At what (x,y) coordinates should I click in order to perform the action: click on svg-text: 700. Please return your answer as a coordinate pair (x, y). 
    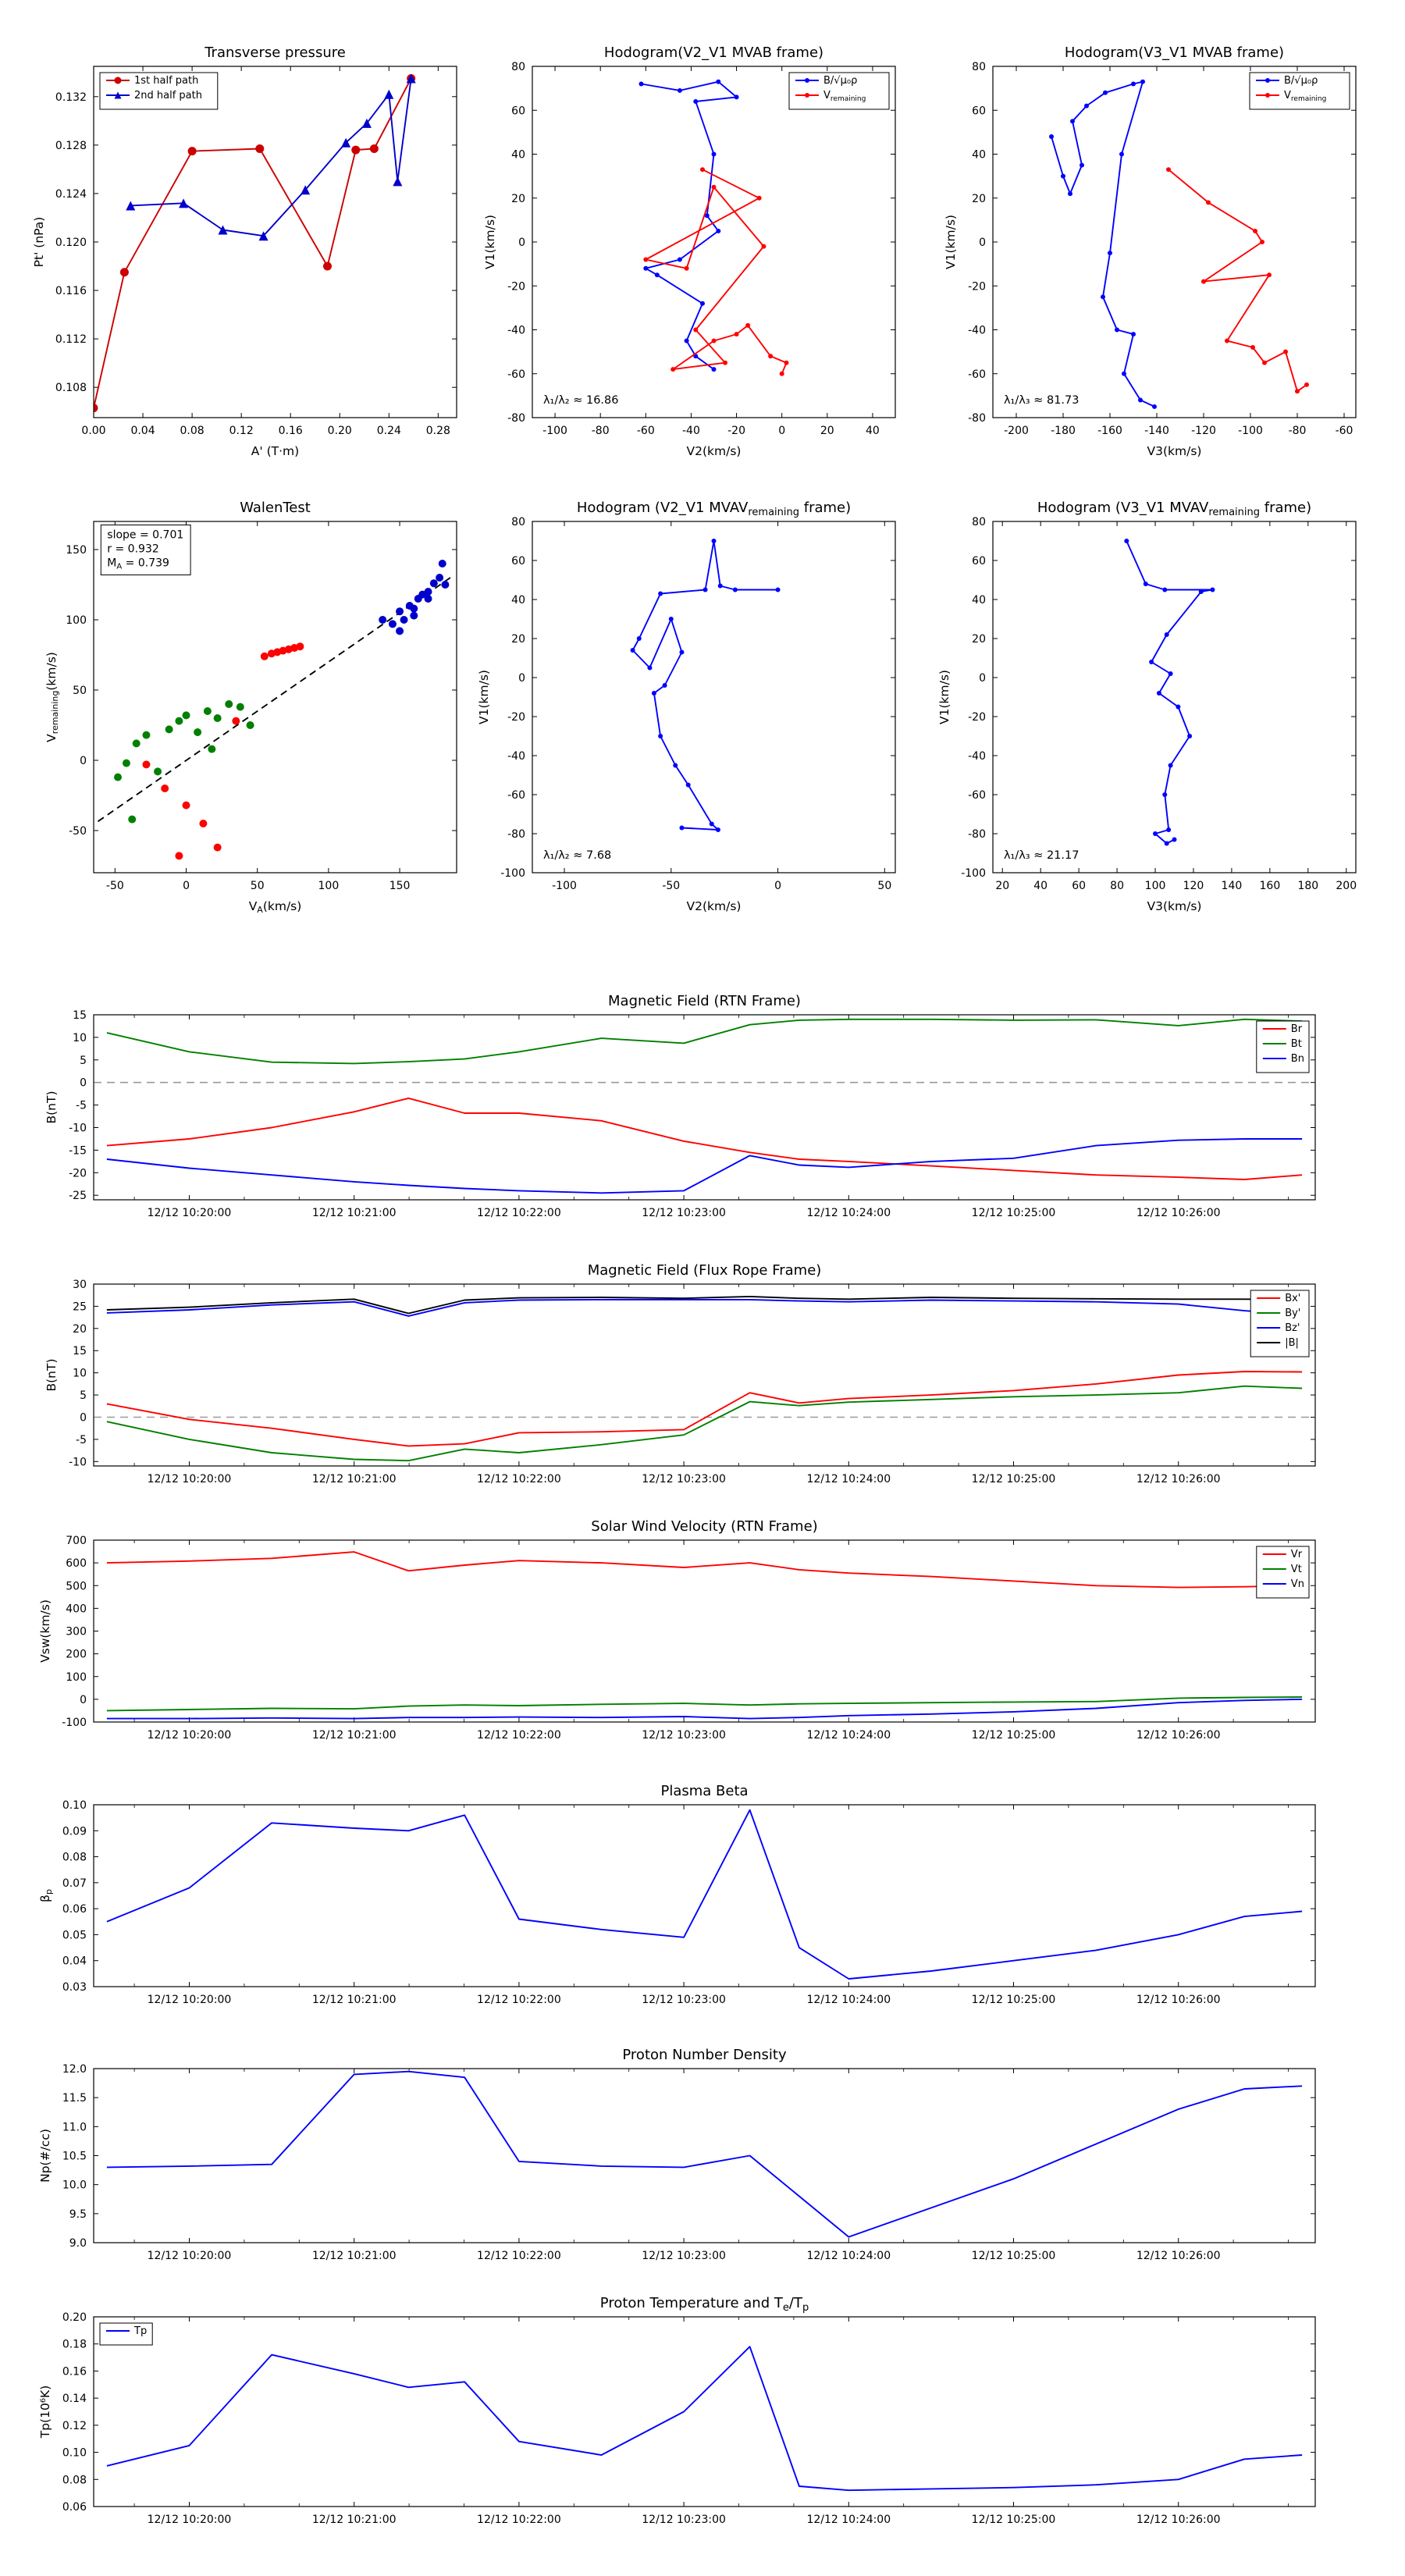
    Looking at the image, I should click on (76, 1541).